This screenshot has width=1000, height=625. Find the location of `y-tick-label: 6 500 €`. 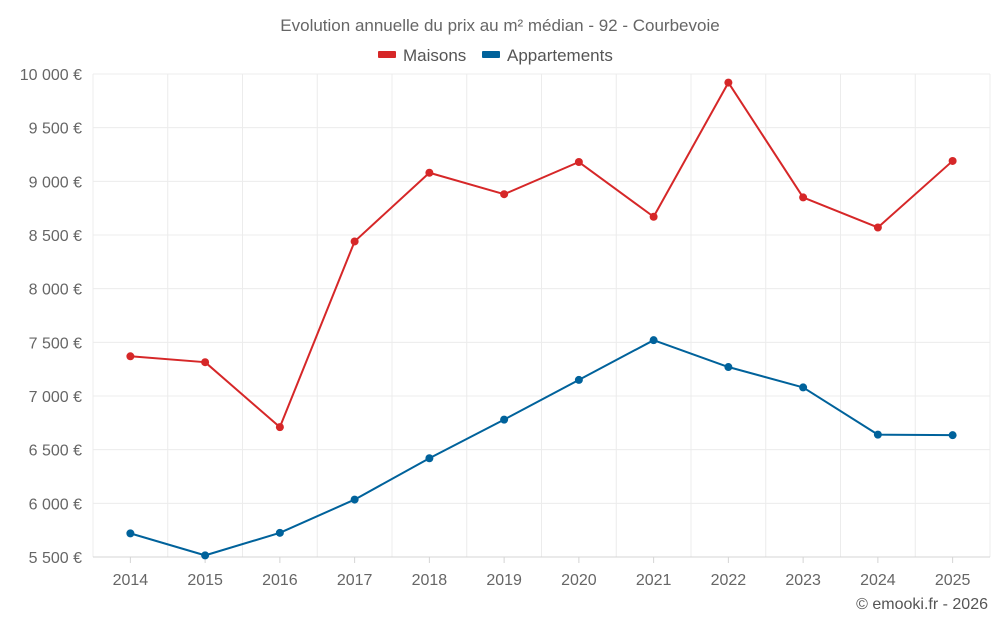

y-tick-label: 6 500 € is located at coordinates (55, 451).